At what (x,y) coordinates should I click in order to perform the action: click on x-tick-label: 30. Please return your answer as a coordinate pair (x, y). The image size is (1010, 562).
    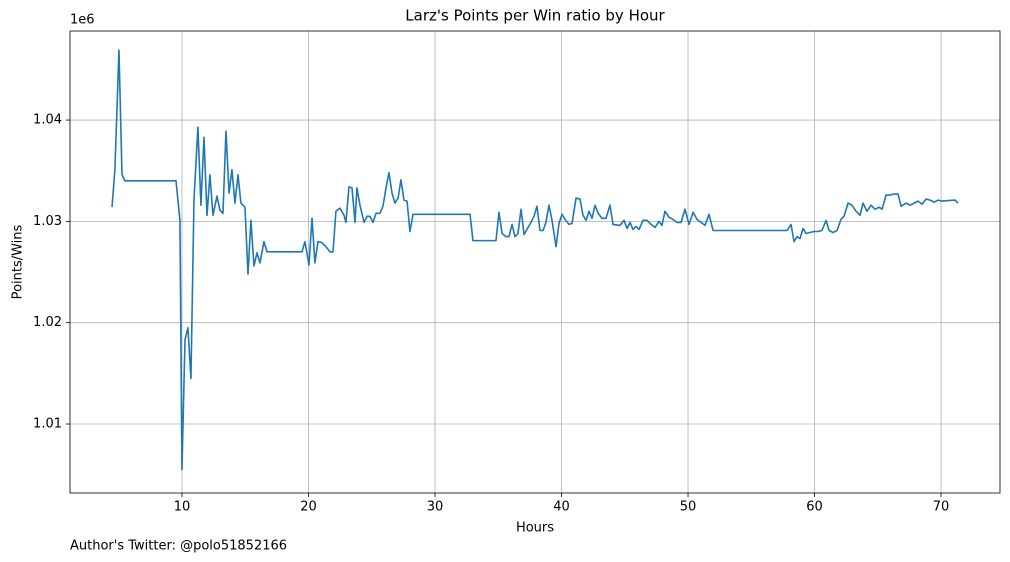
    Looking at the image, I should click on (435, 507).